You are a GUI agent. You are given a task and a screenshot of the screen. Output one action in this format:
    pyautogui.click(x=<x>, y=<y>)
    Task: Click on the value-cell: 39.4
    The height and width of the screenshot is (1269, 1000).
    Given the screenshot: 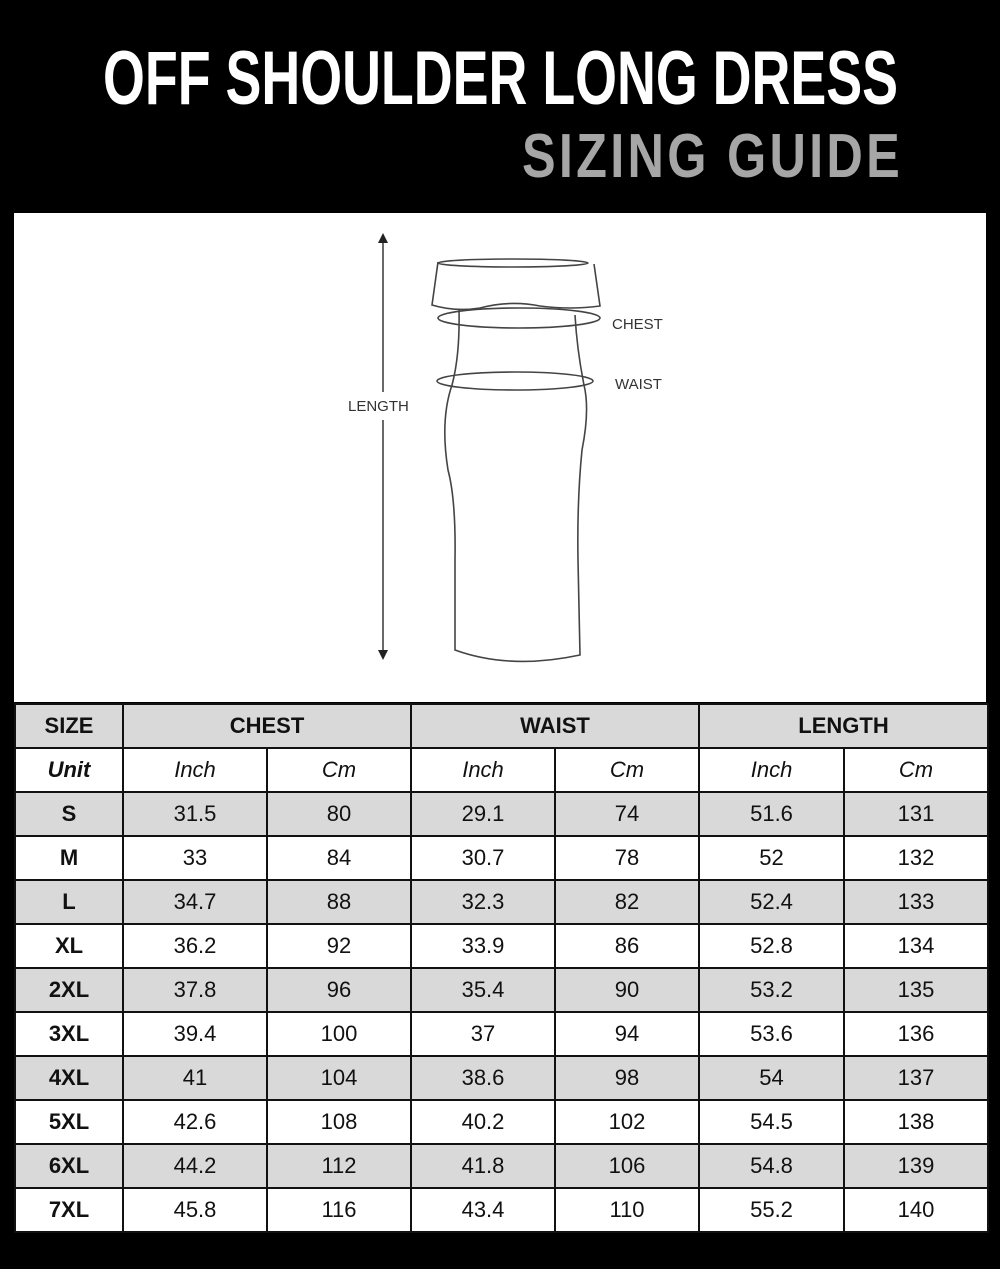 What is the action you would take?
    pyautogui.click(x=195, y=1034)
    